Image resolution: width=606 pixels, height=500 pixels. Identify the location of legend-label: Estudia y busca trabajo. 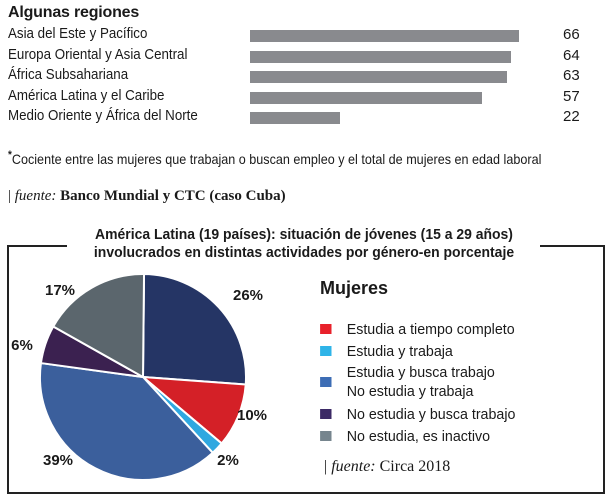
(420, 372).